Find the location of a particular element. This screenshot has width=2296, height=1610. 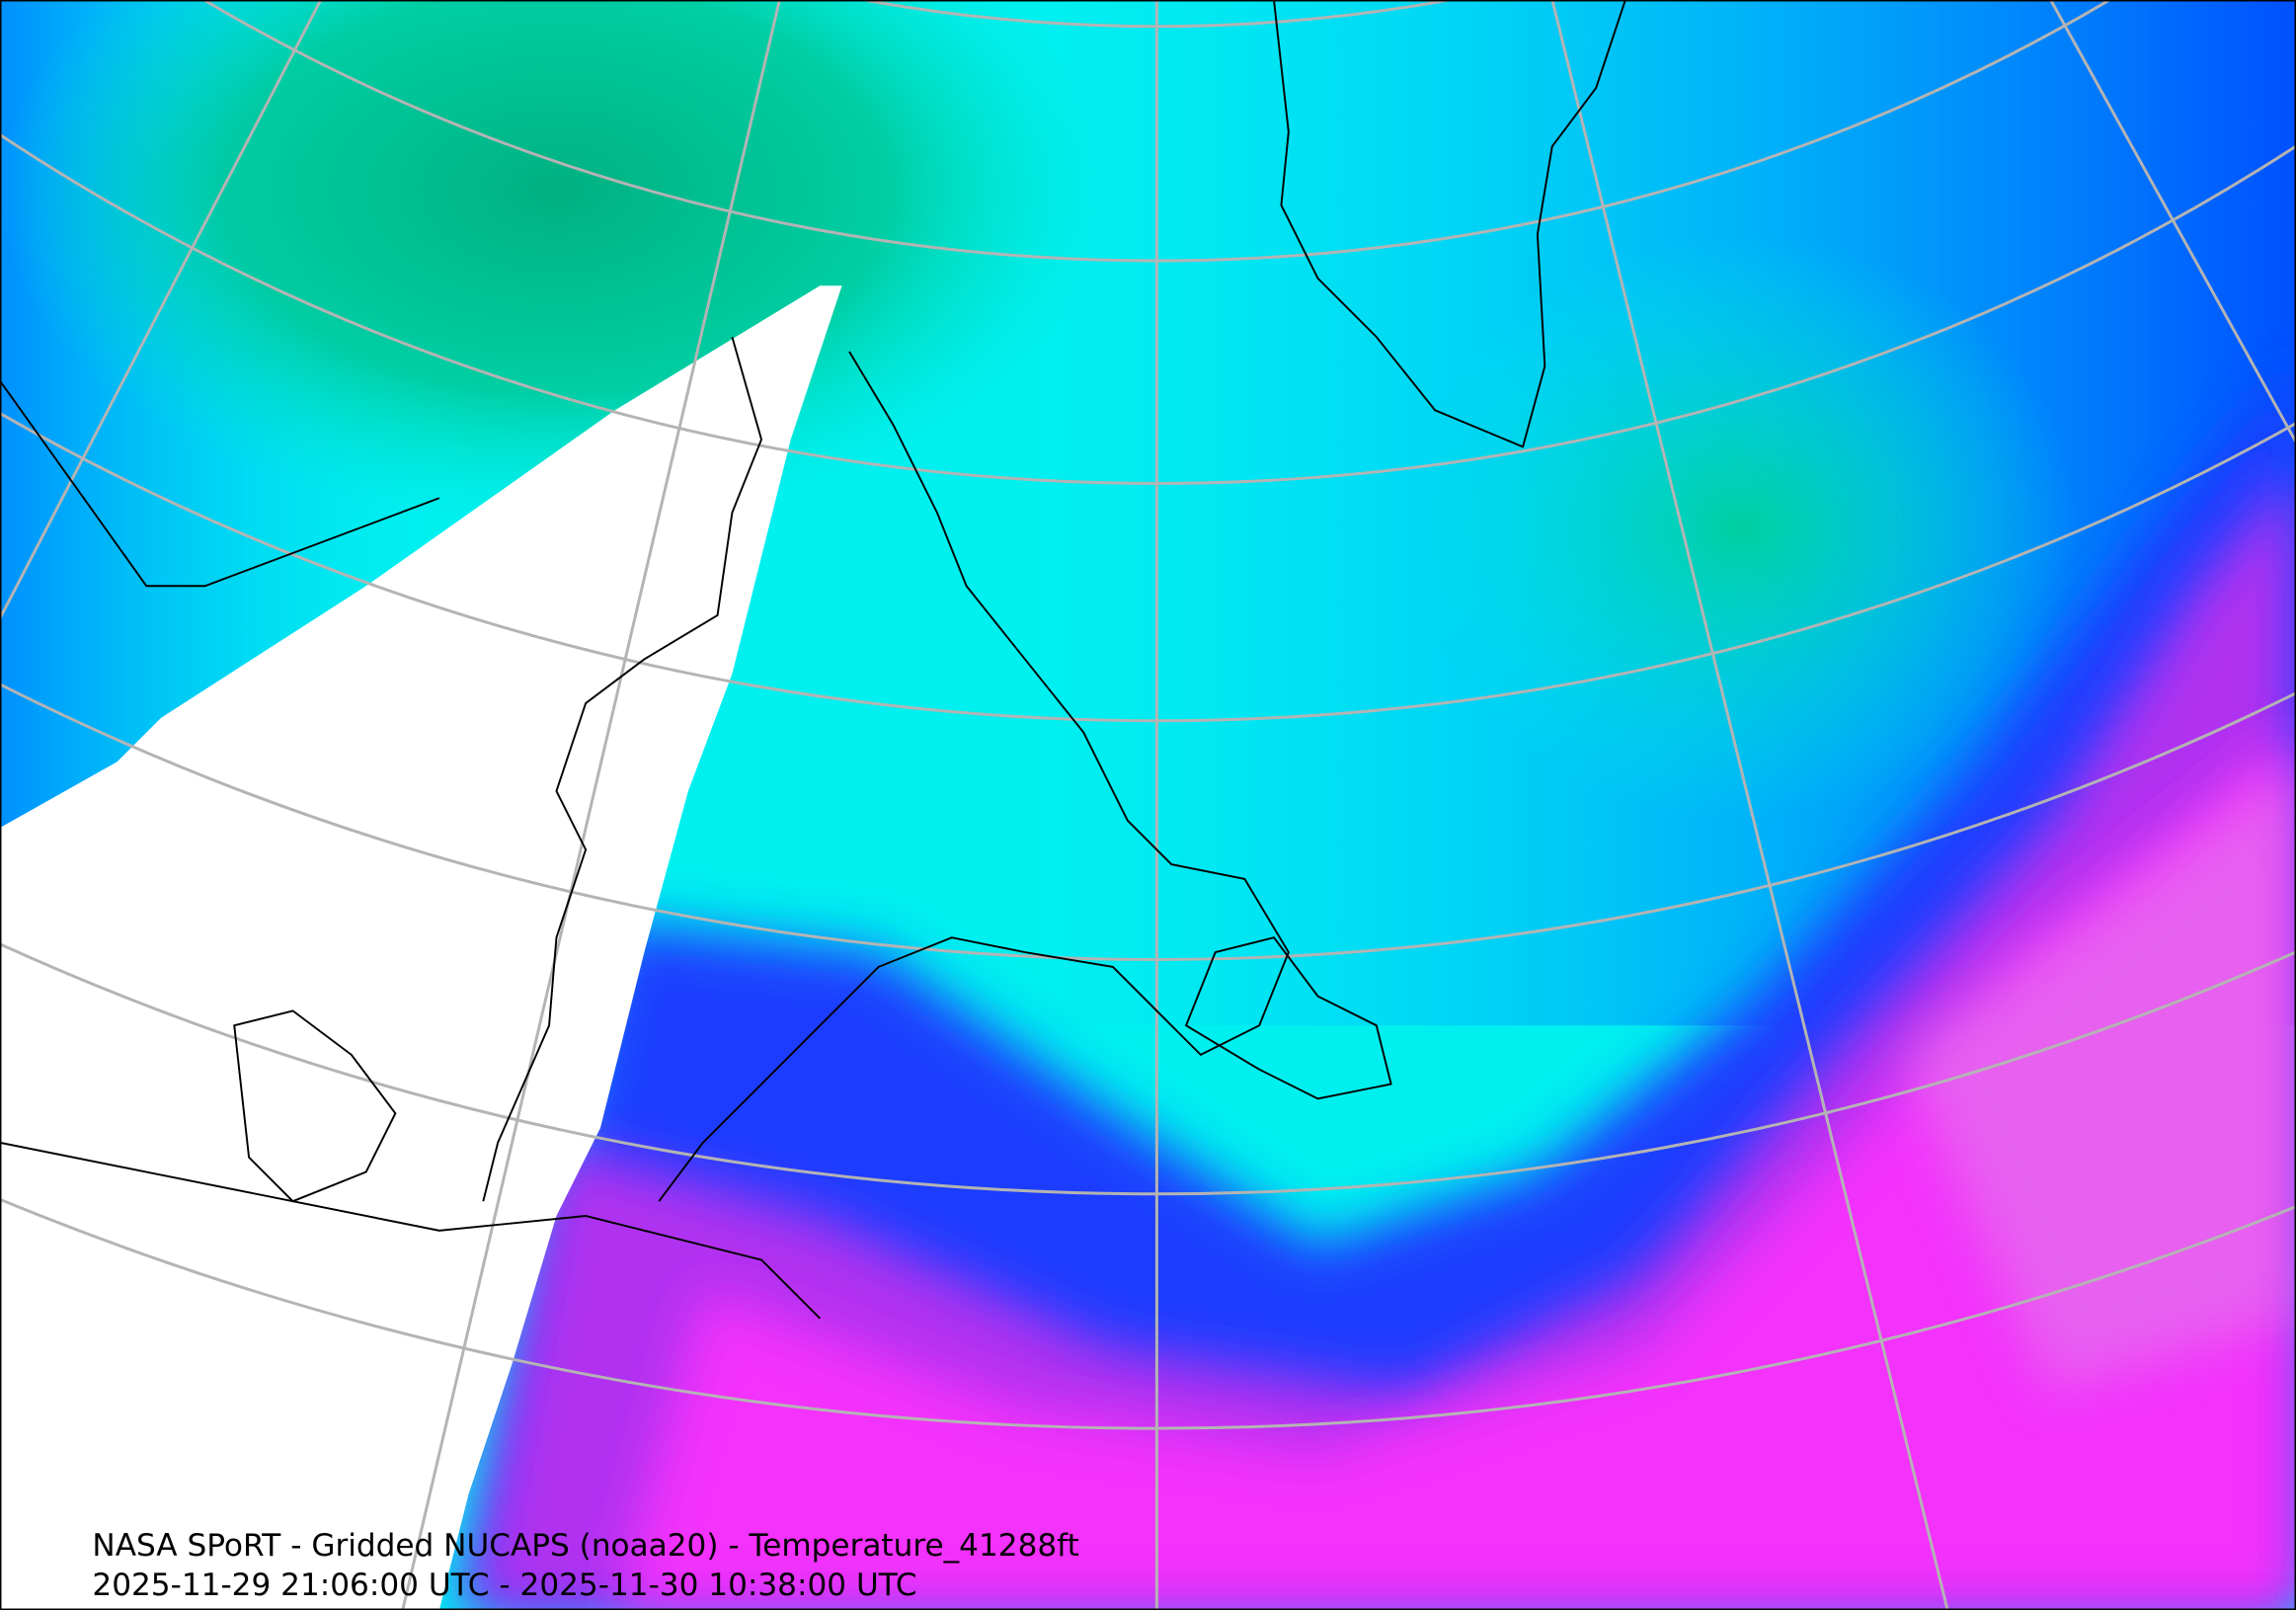

field-green-east is located at coordinates (1743, 527).